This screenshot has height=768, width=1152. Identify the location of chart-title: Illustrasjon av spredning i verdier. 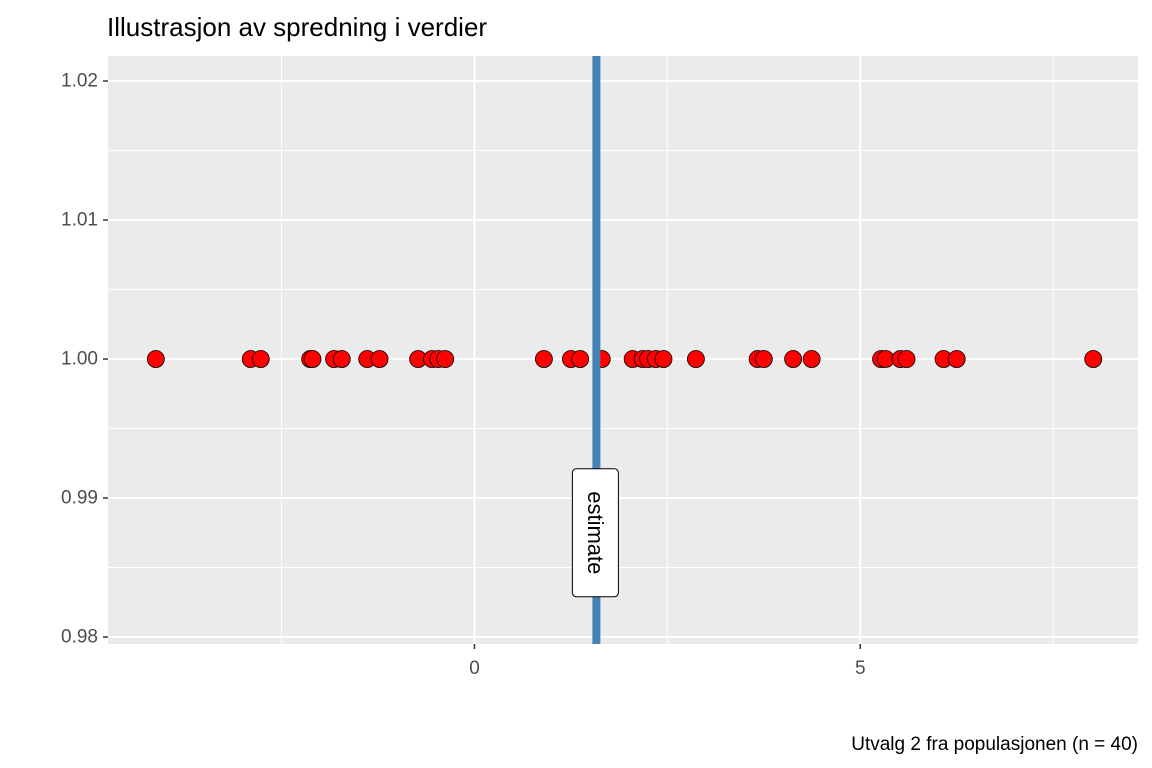
(297, 27).